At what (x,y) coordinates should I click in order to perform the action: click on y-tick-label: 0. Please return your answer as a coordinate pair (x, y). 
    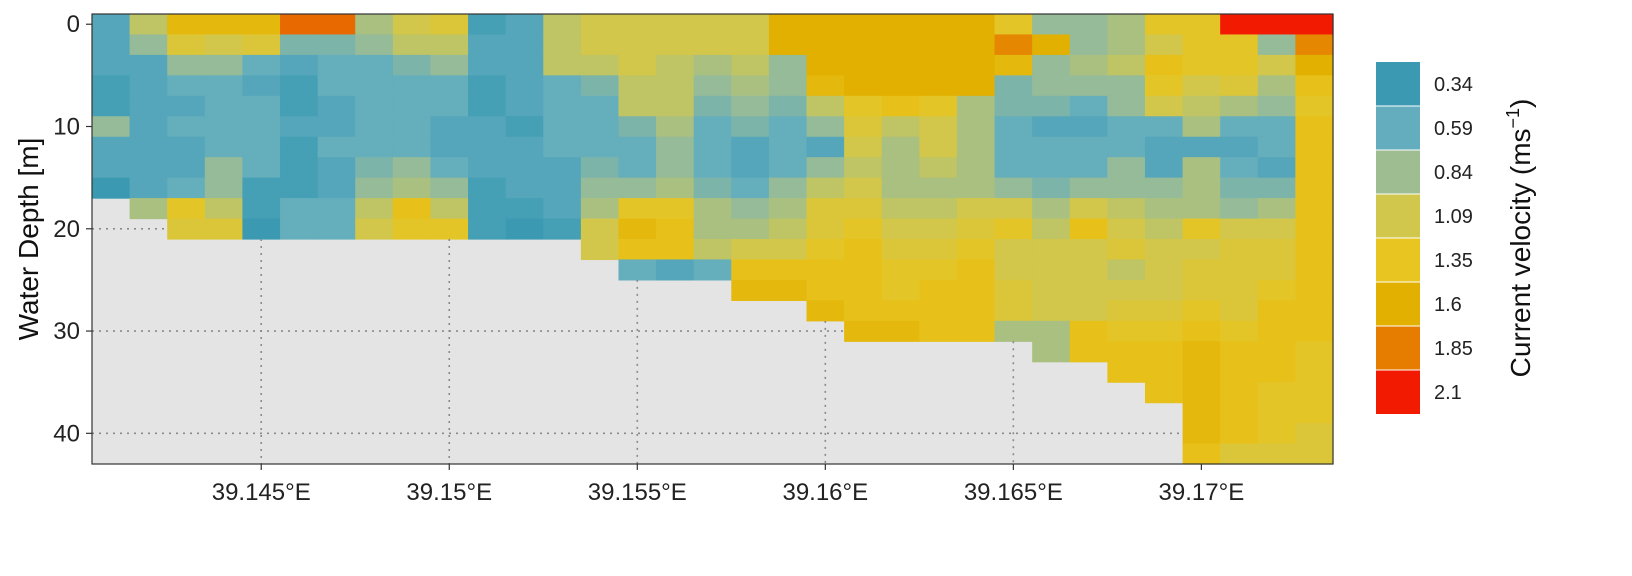
    Looking at the image, I should click on (73, 24).